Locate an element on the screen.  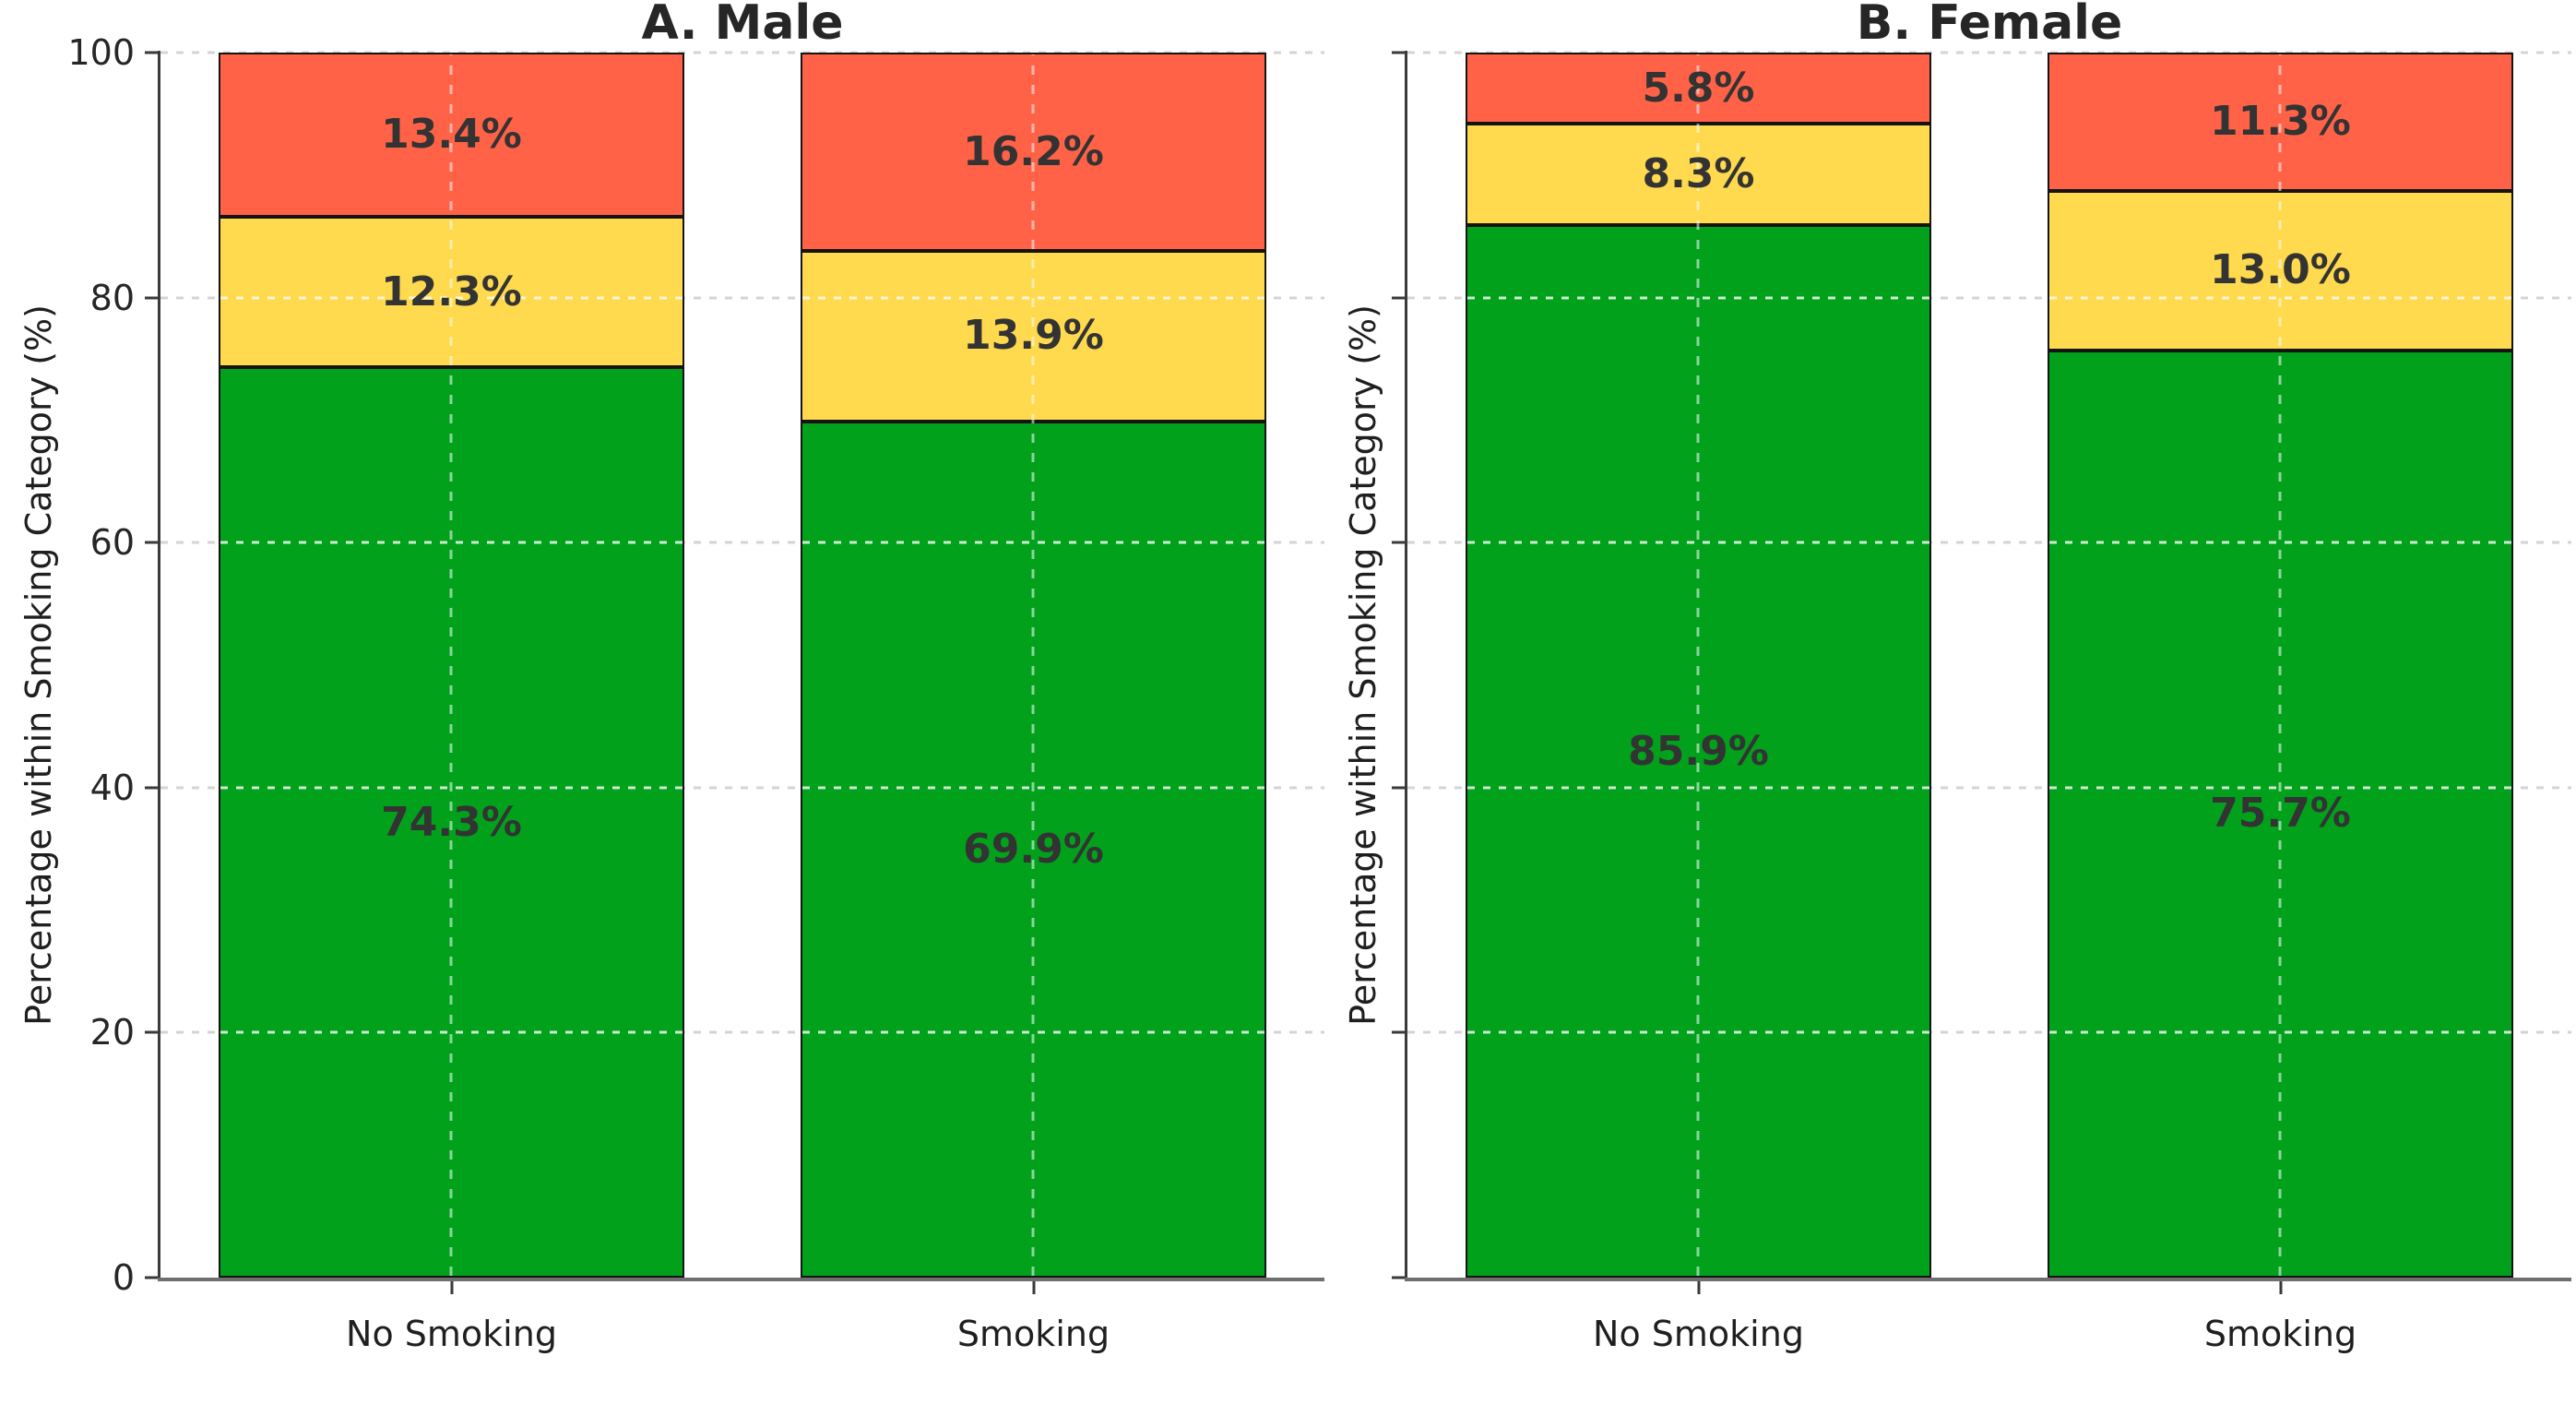
segment-value-label: 16.2% is located at coordinates (1033, 151).